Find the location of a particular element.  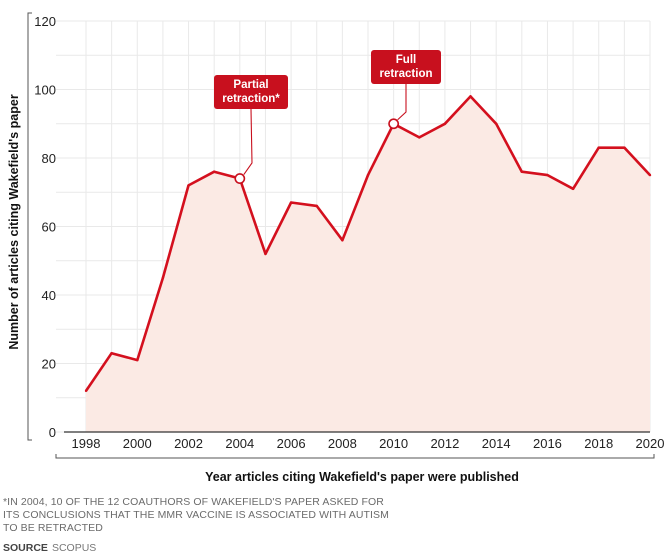

annotations: Partial retraction* Full retraction is located at coordinates (327, 117).